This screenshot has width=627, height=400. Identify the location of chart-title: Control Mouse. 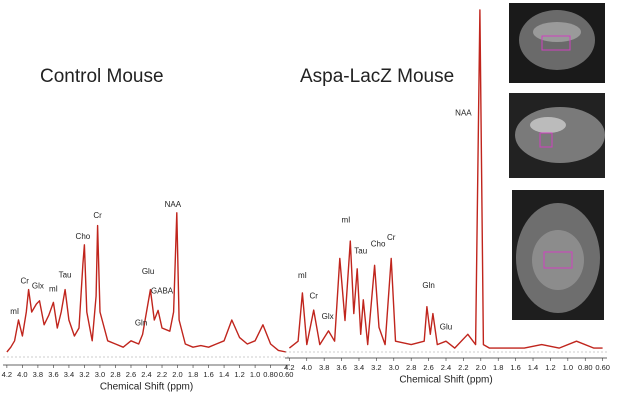
(102, 76).